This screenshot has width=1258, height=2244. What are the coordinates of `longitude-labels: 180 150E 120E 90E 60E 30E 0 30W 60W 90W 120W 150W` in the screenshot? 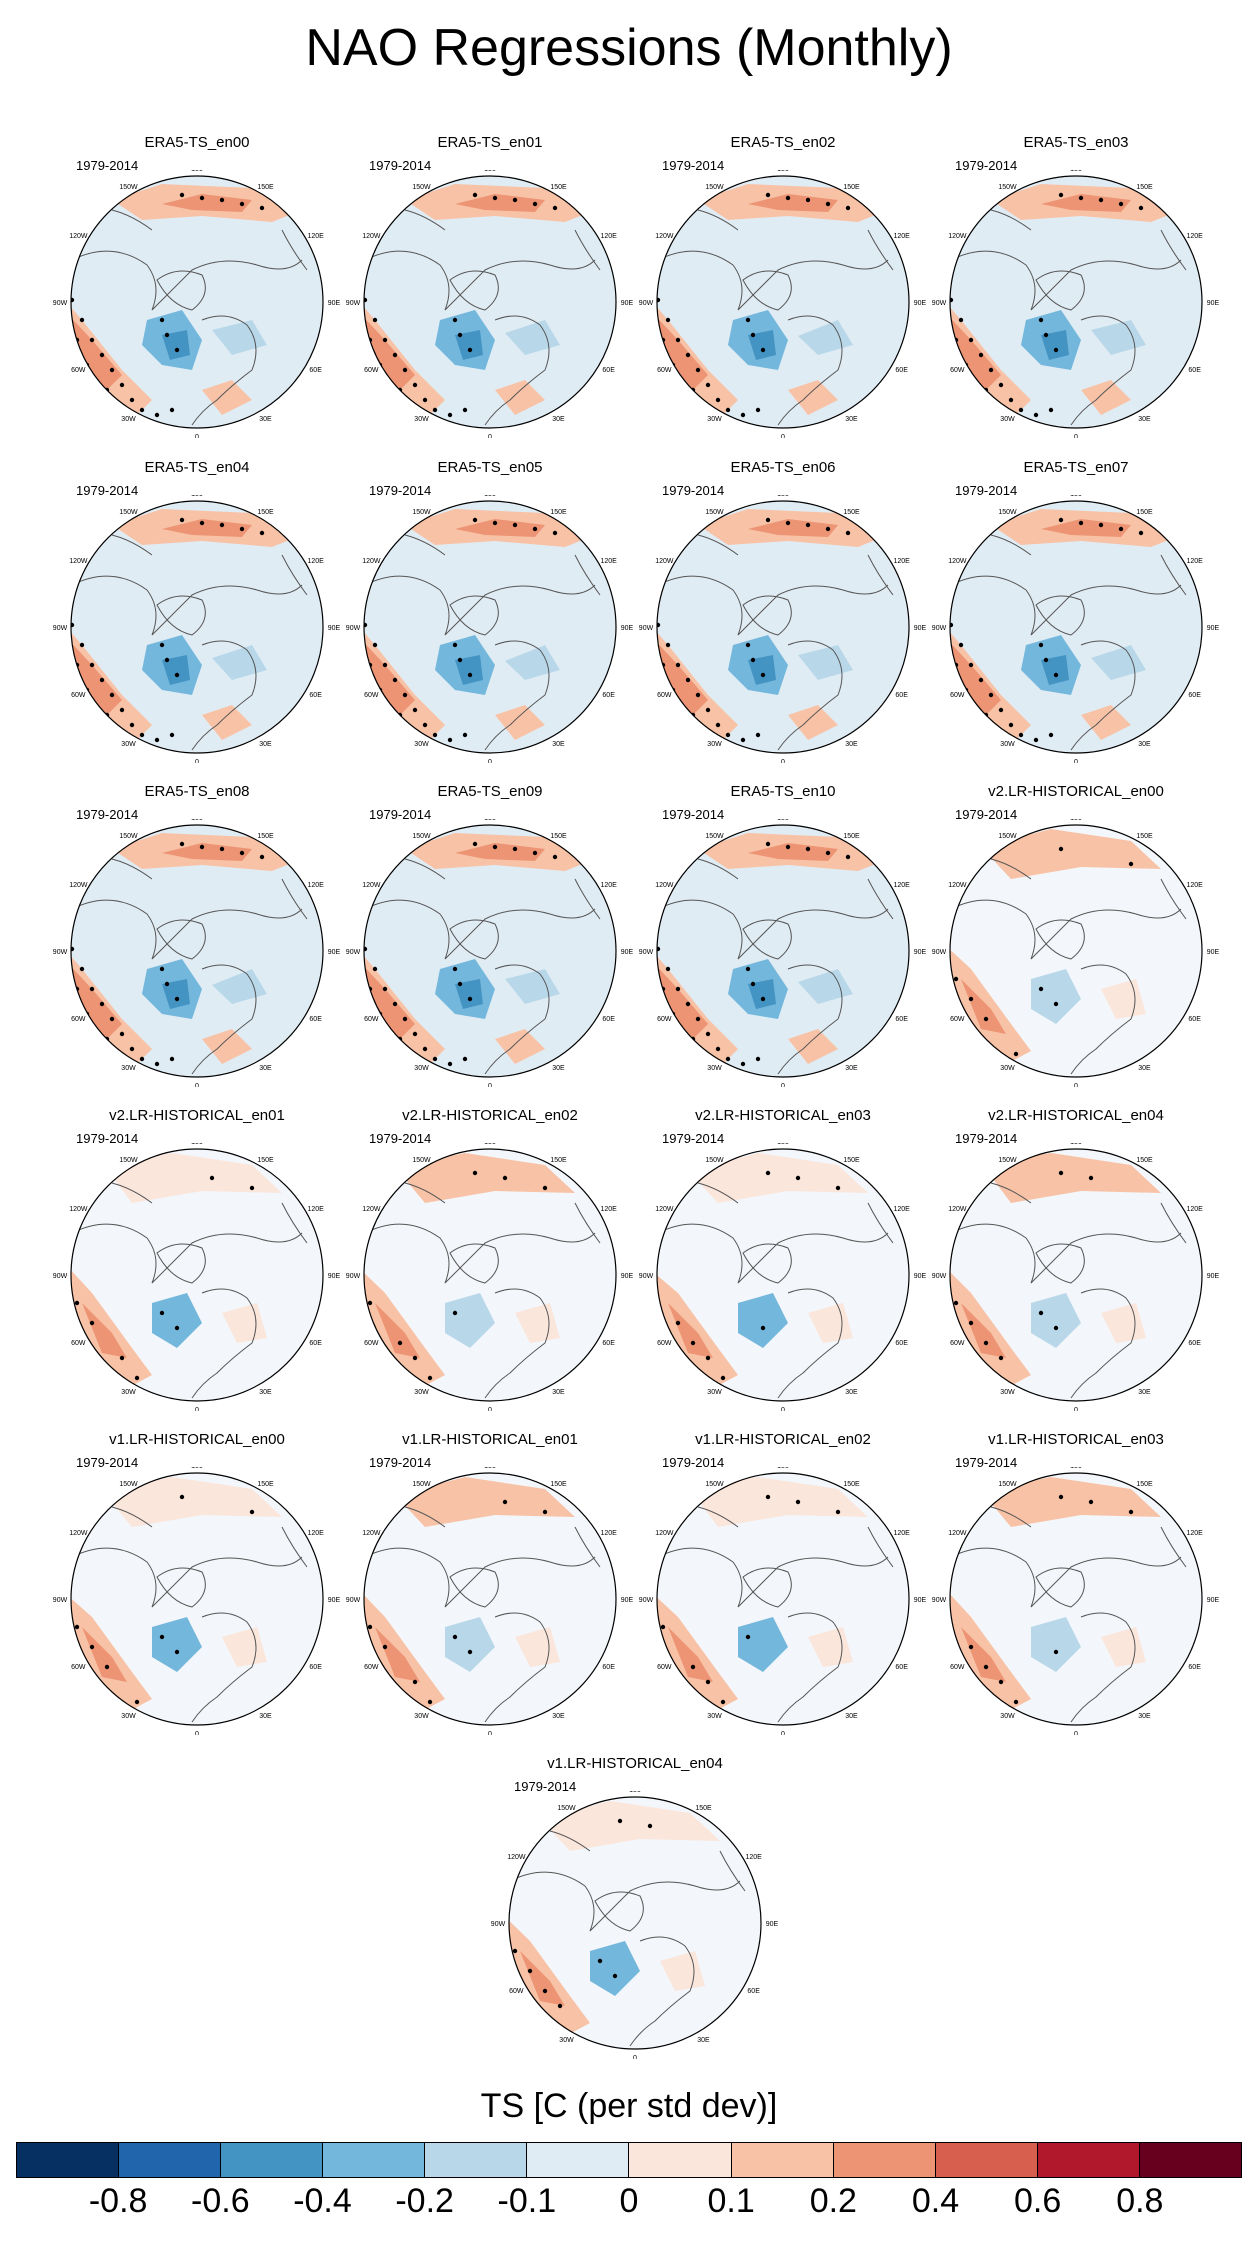 It's located at (490, 1601).